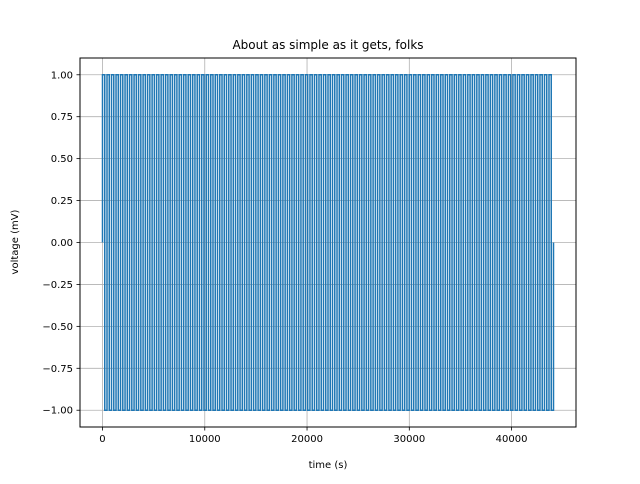 This screenshot has height=484, width=640. What do you see at coordinates (62, 75) in the screenshot?
I see `y-tick-label: 1.00` at bounding box center [62, 75].